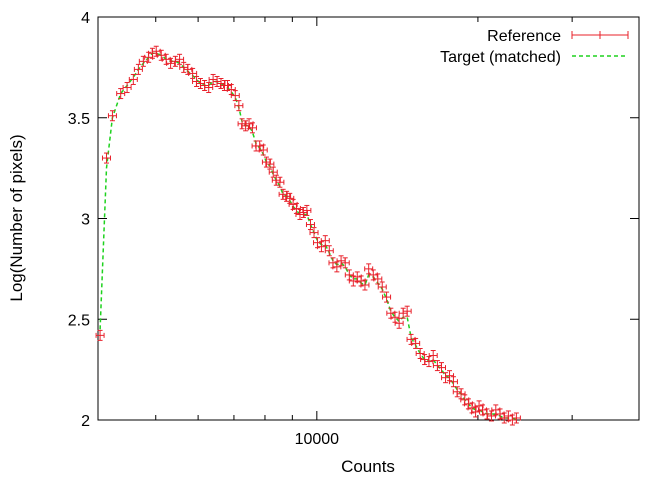 The width and height of the screenshot is (651, 478). I want to click on x-tick-label: 10000, so click(317, 439).